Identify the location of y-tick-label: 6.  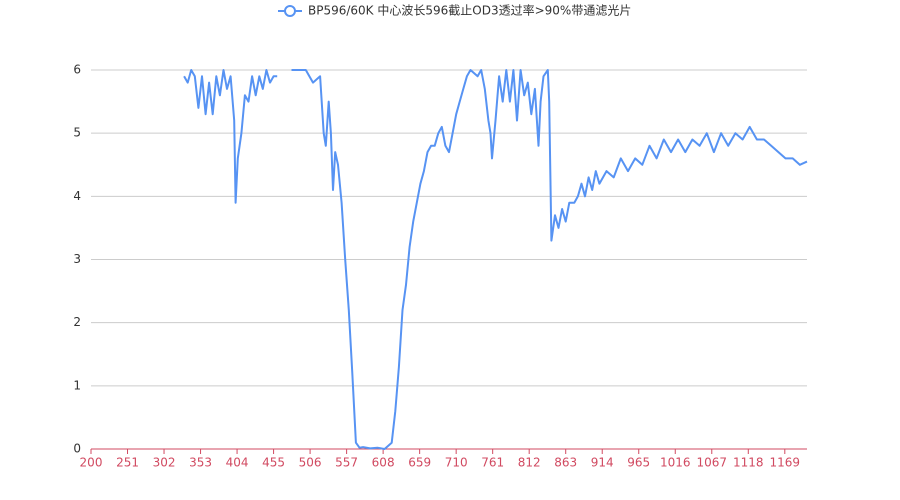
(77, 70).